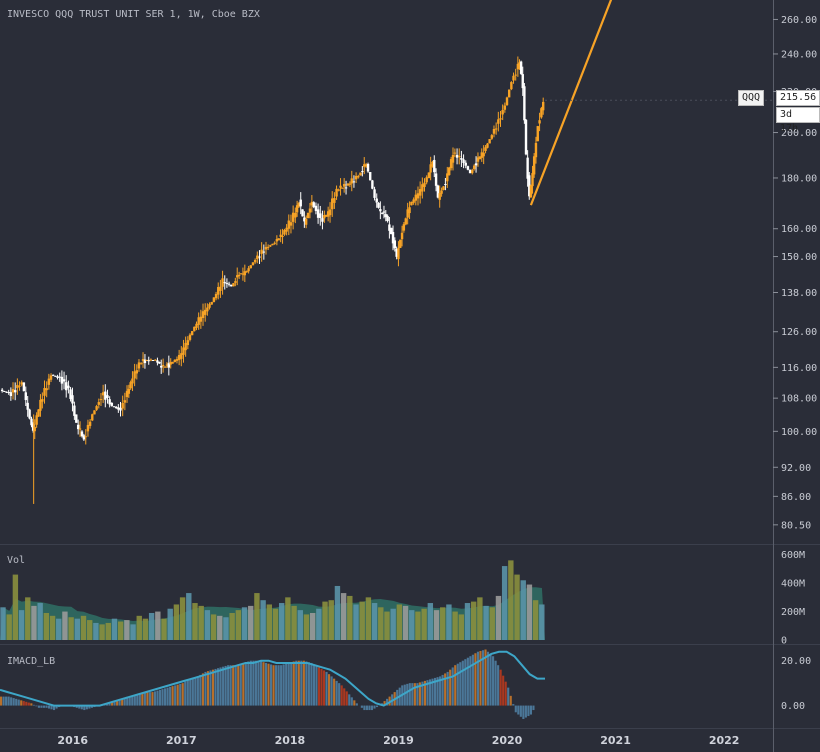  I want to click on price-axis-label: 240.00, so click(799, 54).